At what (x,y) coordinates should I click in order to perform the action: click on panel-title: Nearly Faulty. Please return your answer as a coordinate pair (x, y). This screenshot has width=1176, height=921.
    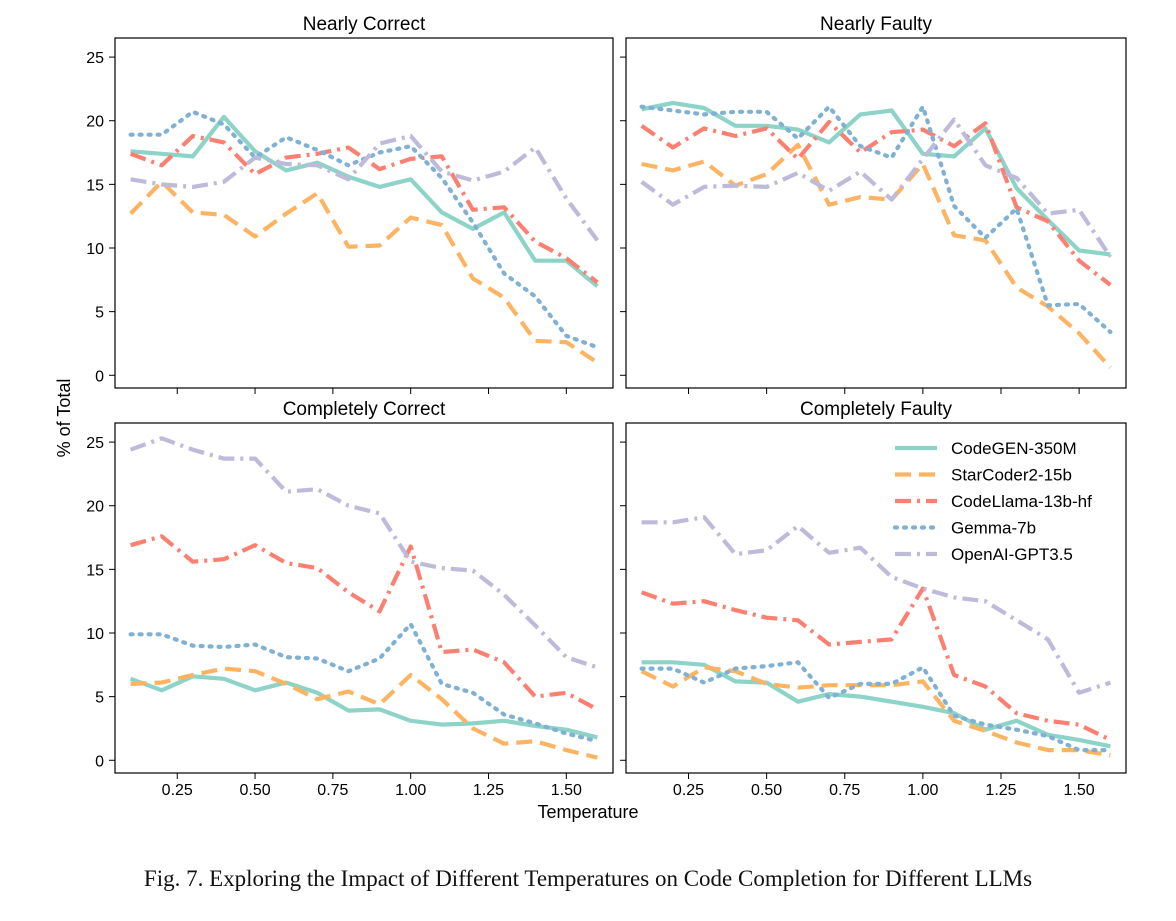
    Looking at the image, I should click on (876, 24).